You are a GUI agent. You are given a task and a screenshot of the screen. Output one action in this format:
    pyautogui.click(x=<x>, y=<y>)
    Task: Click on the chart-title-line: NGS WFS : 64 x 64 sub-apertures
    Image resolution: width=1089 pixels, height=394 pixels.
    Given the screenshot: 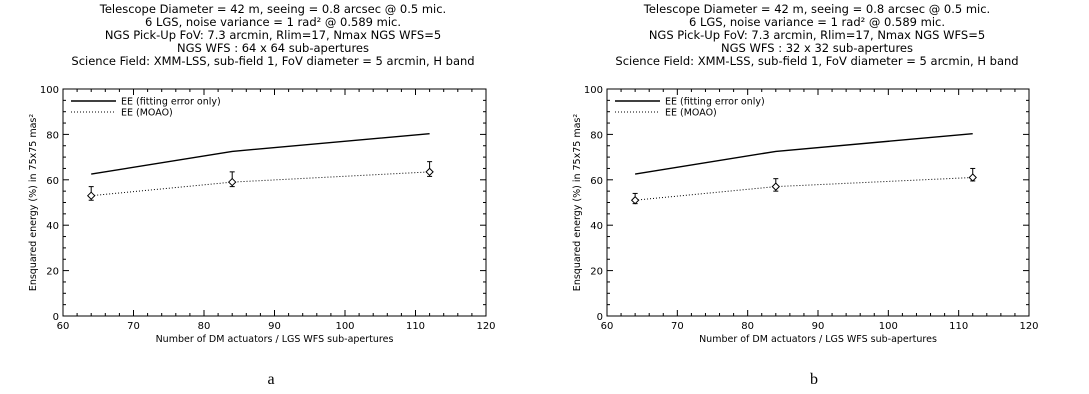 What is the action you would take?
    pyautogui.click(x=273, y=48)
    